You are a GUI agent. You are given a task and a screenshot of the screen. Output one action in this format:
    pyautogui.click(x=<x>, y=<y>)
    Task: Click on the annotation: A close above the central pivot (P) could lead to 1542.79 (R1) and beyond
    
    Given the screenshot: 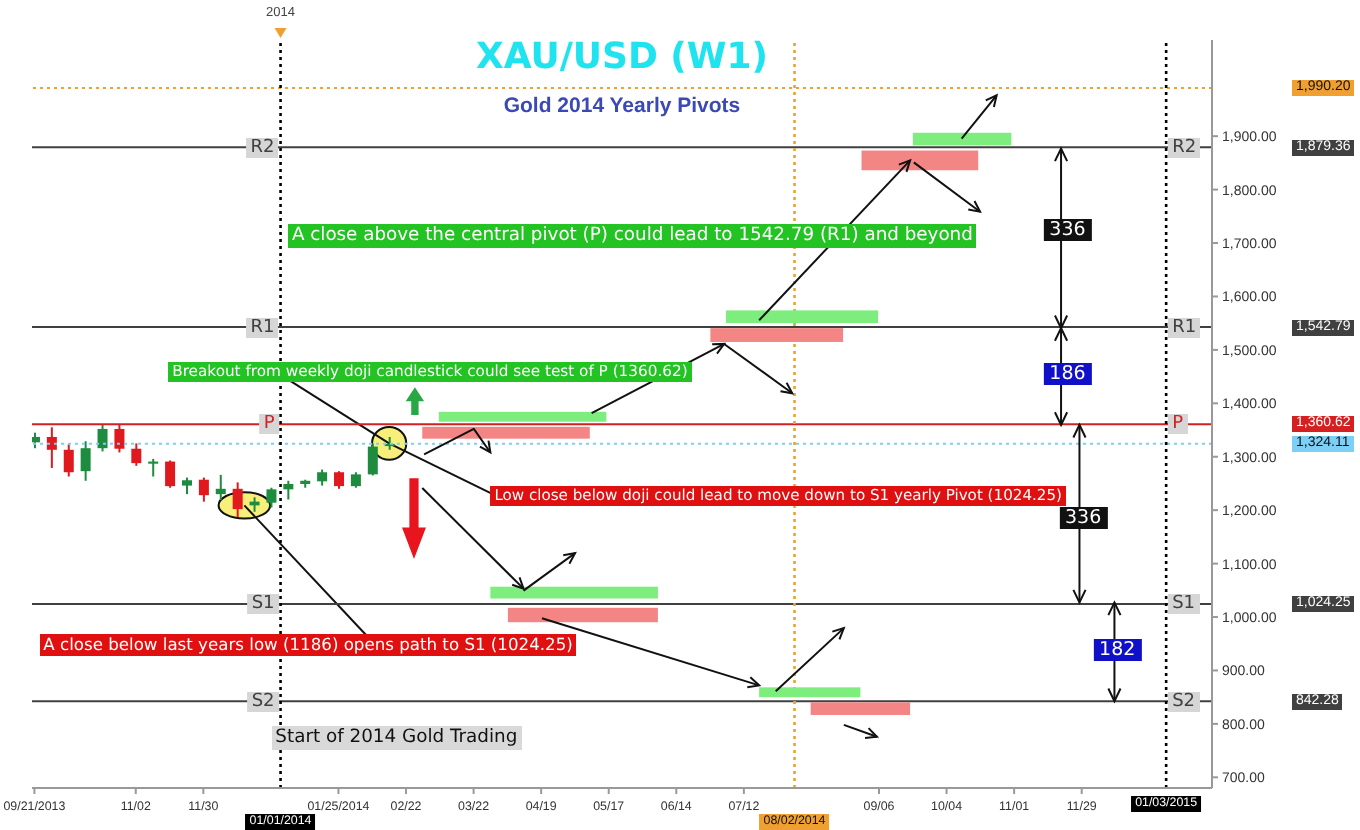 What is the action you would take?
    pyautogui.click(x=632, y=236)
    